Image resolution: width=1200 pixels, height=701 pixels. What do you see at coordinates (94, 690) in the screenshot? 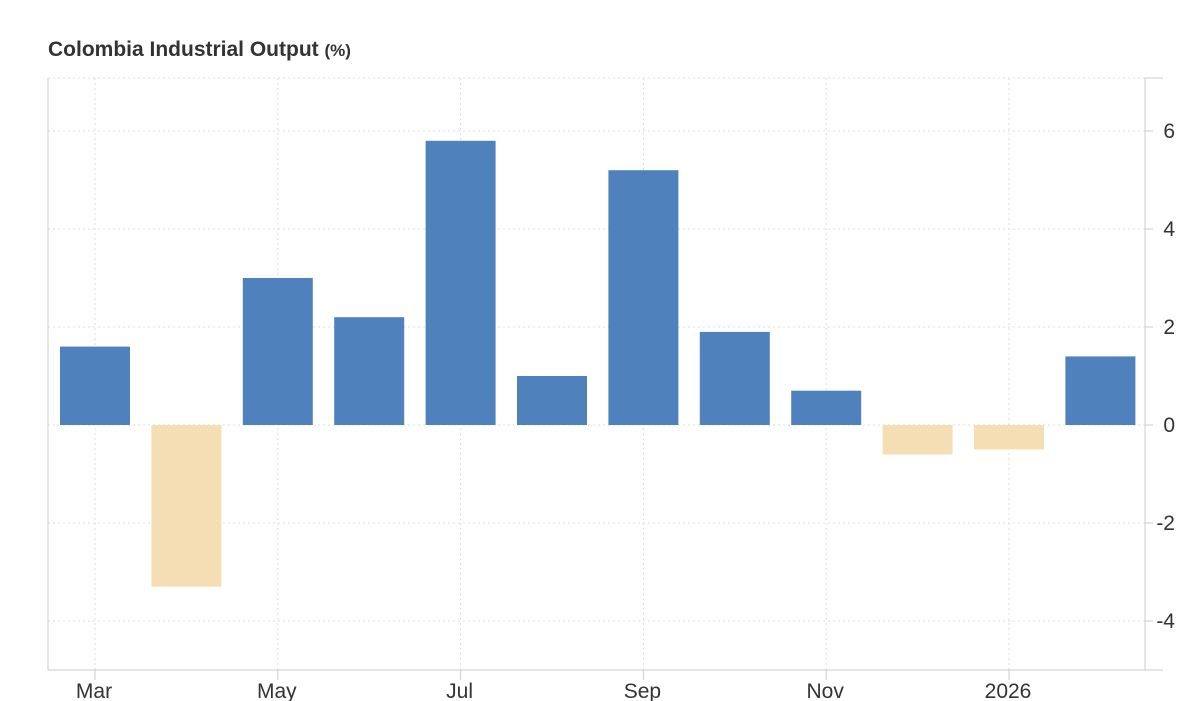
I see `x-tick-label: Mar` at bounding box center [94, 690].